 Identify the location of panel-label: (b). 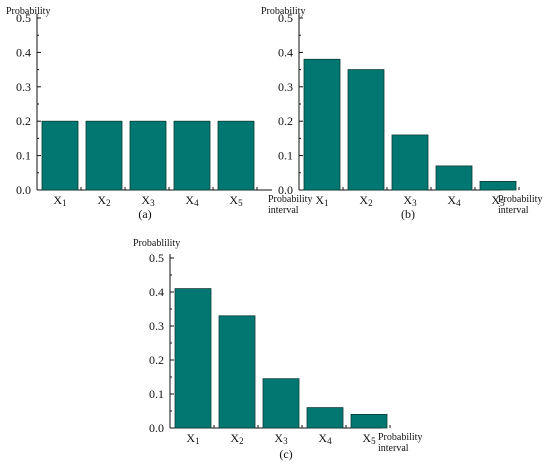
(408, 214).